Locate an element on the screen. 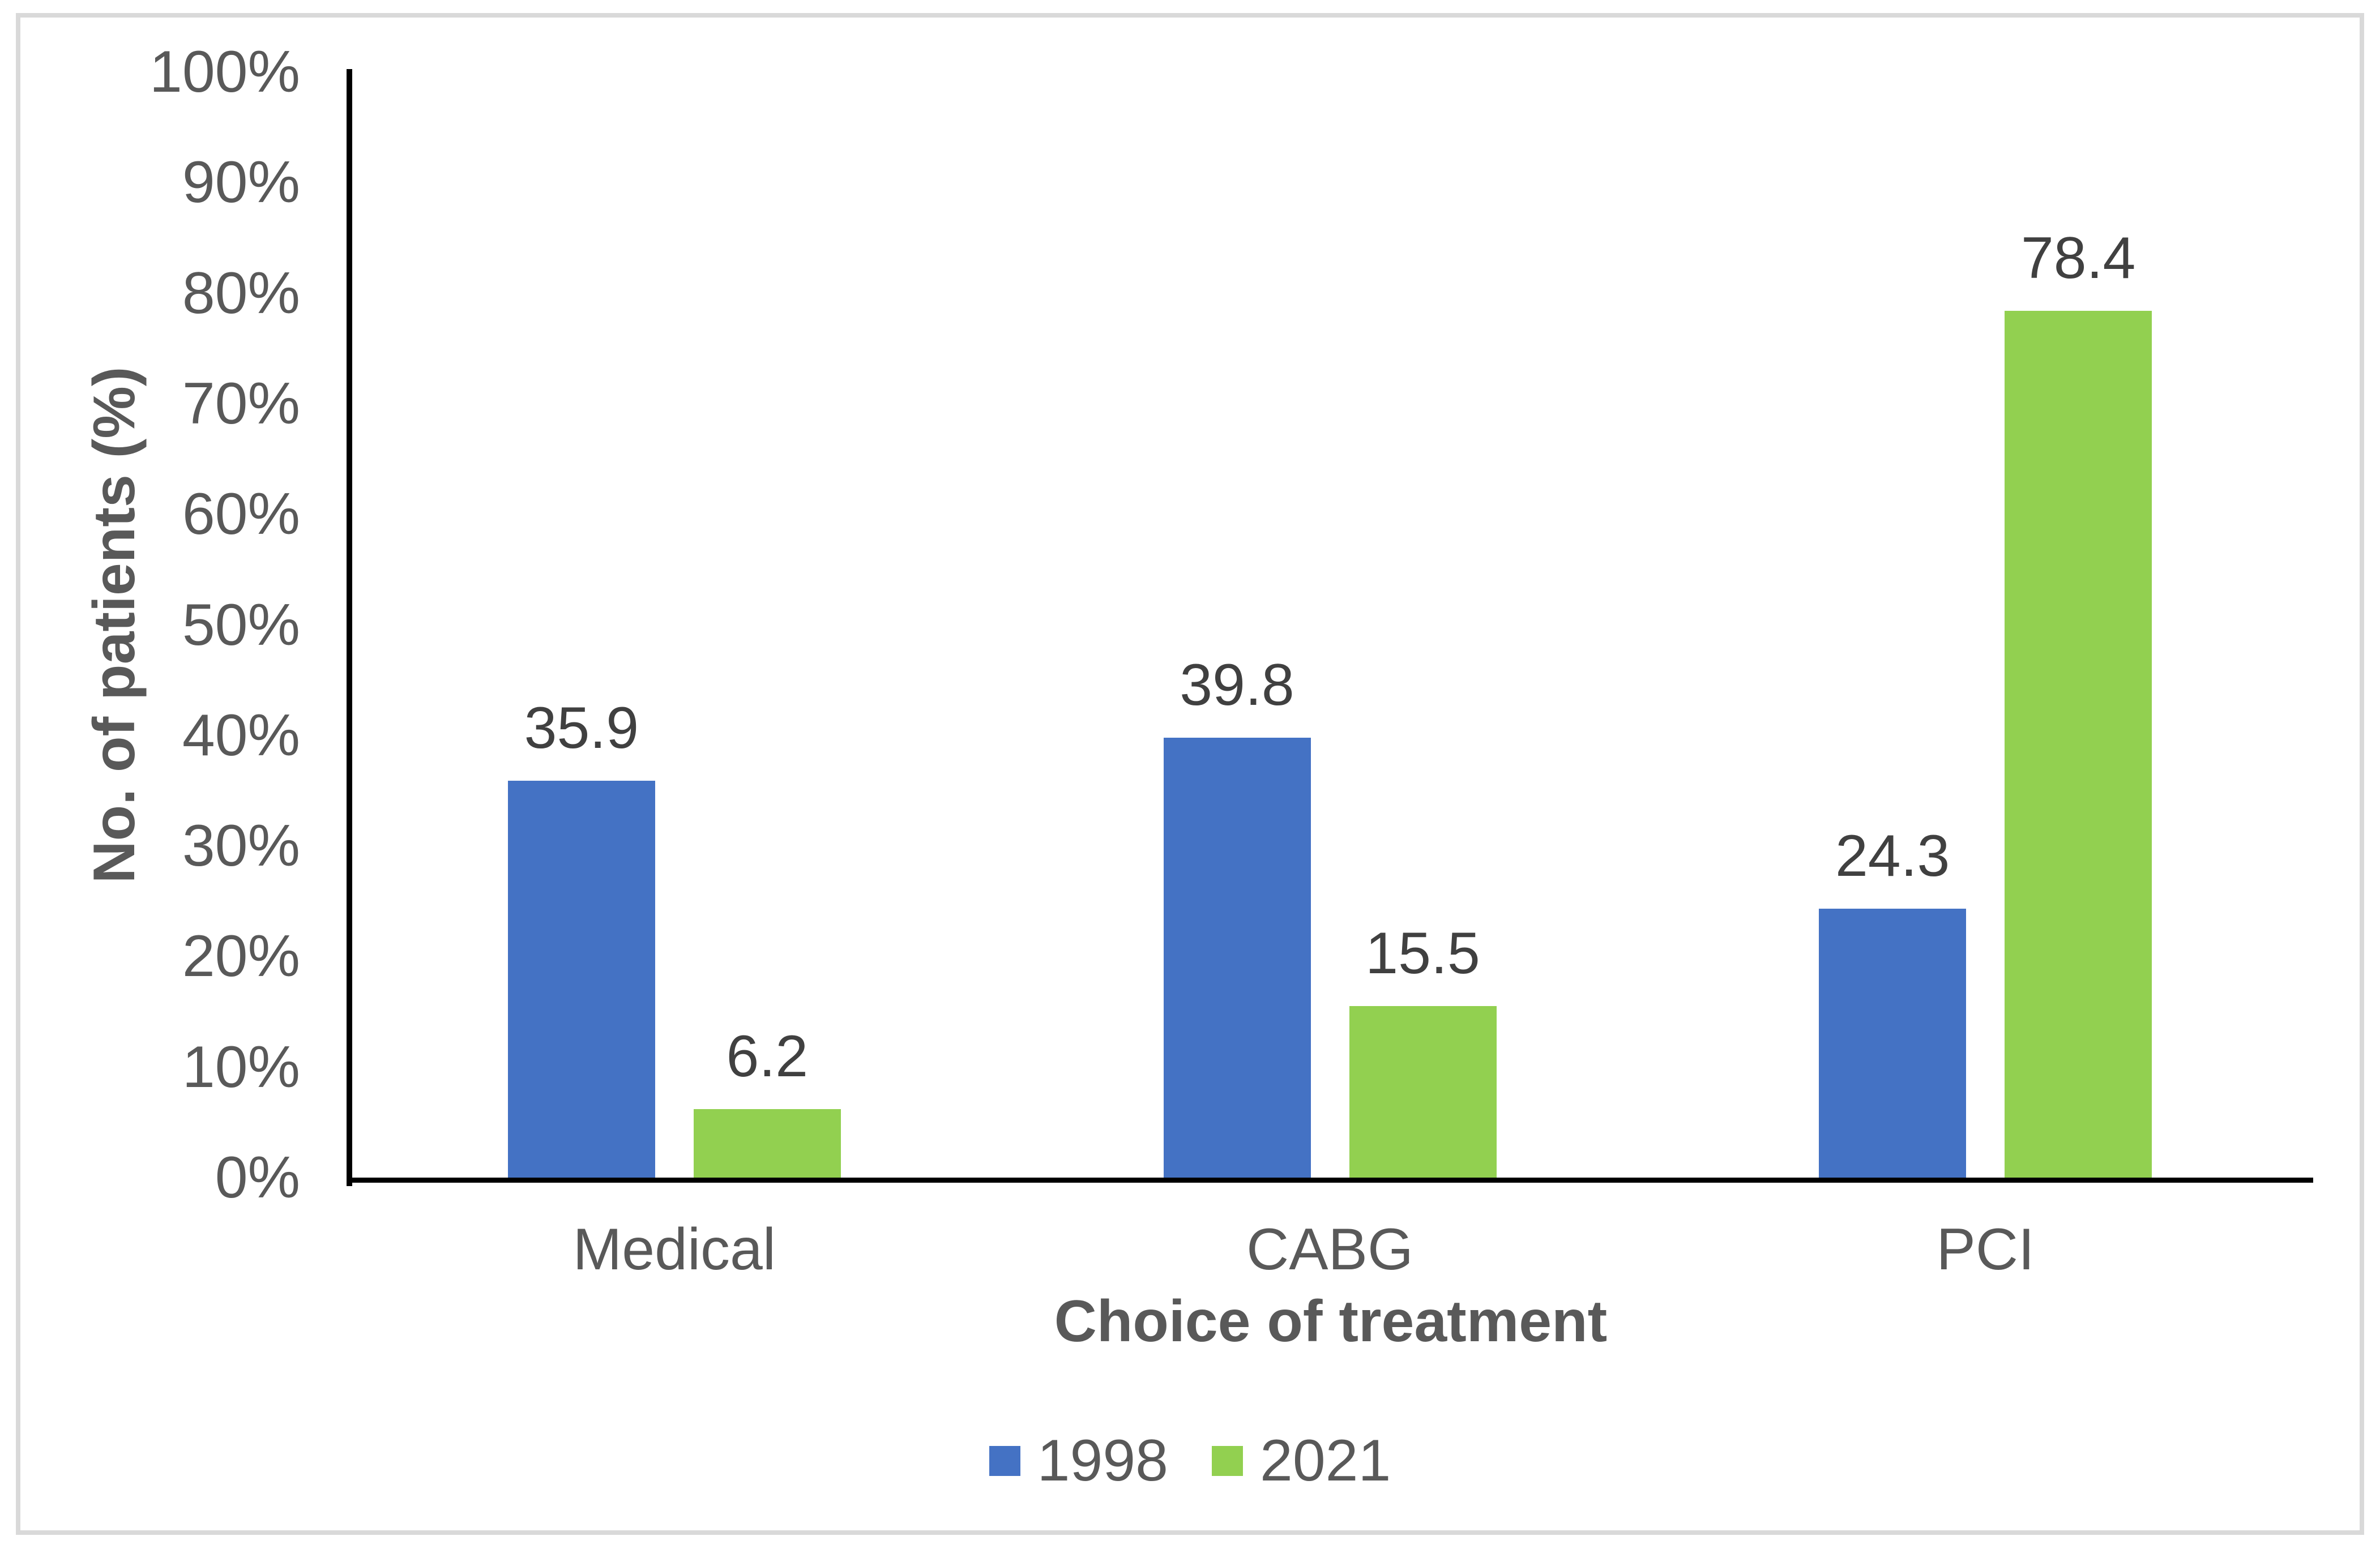 Image resolution: width=2380 pixels, height=1549 pixels. legend-label-2021: 2021 is located at coordinates (1325, 1461).